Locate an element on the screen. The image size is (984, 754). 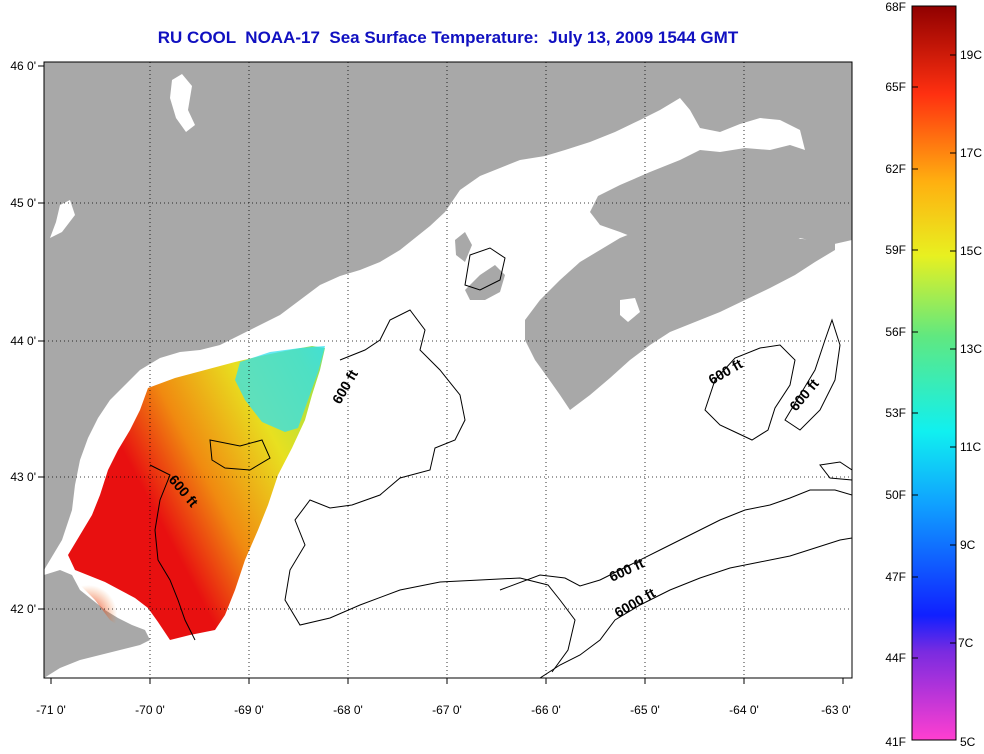
colorbar-c-label: 15C is located at coordinates (971, 251).